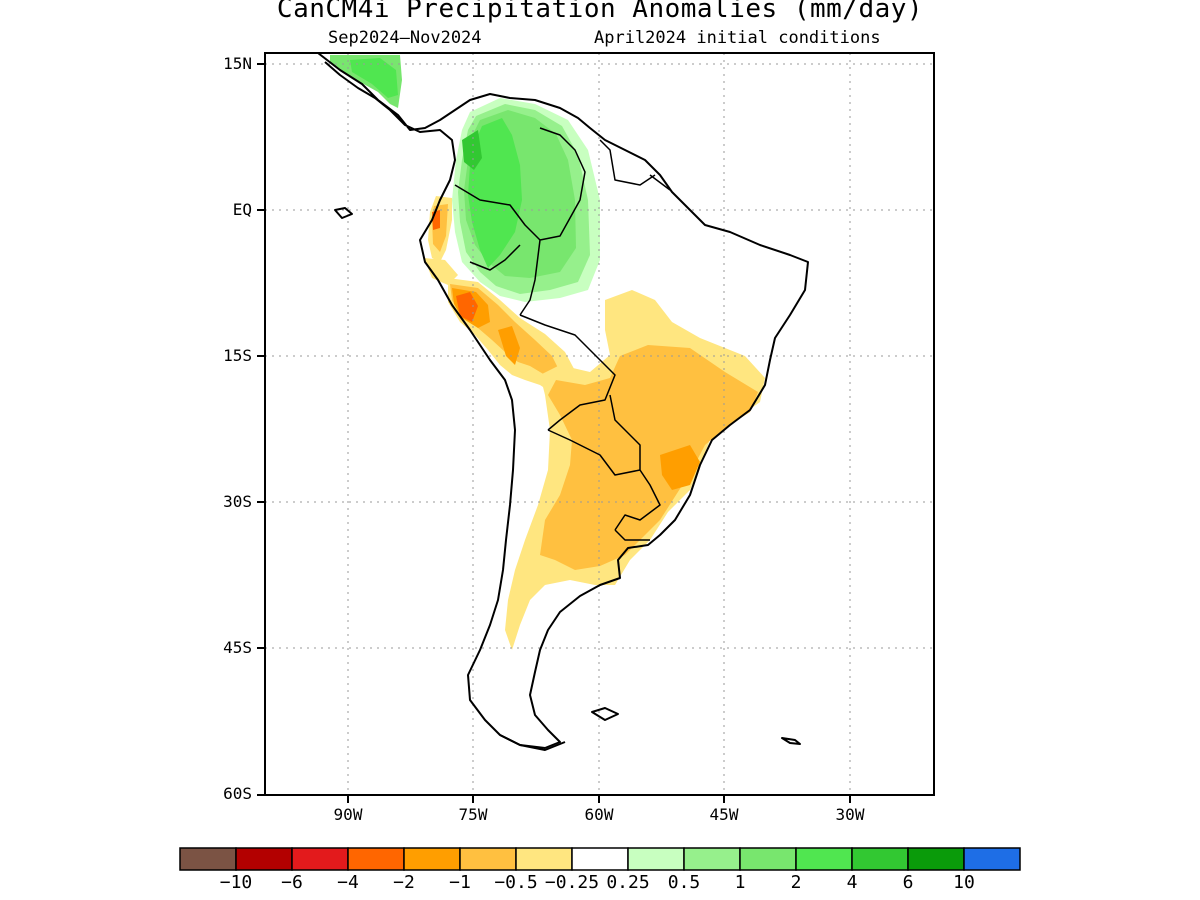  I want to click on colorbar, so click(600, 859).